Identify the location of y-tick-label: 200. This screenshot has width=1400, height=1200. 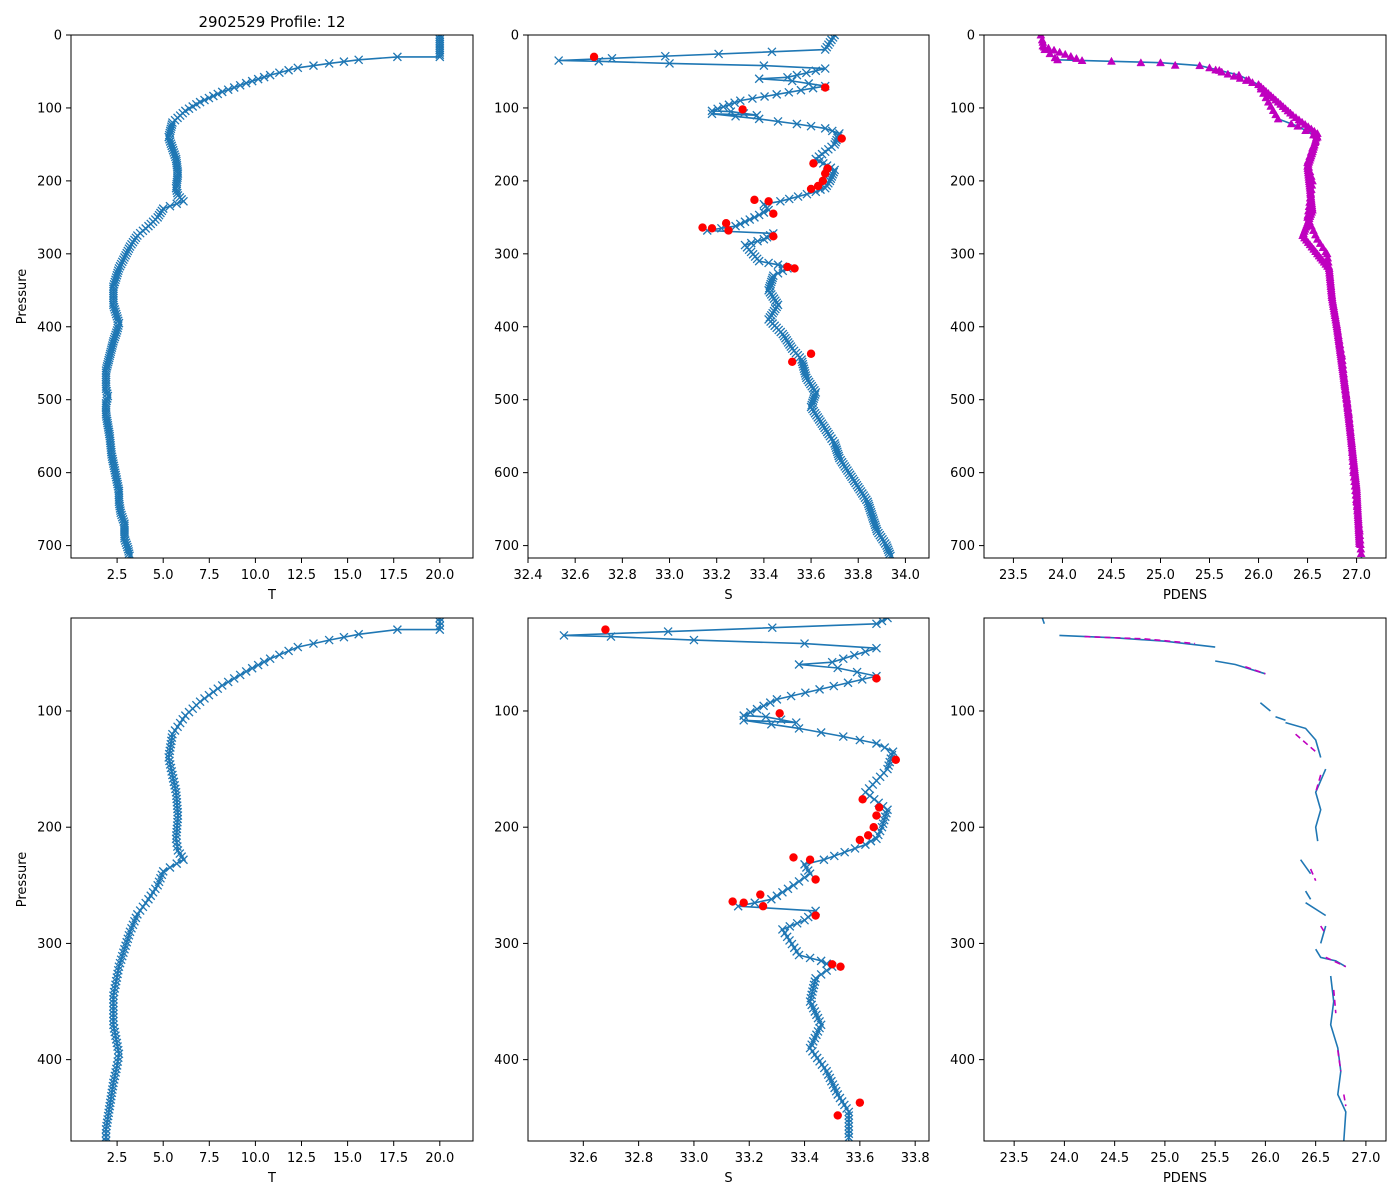
(49, 828).